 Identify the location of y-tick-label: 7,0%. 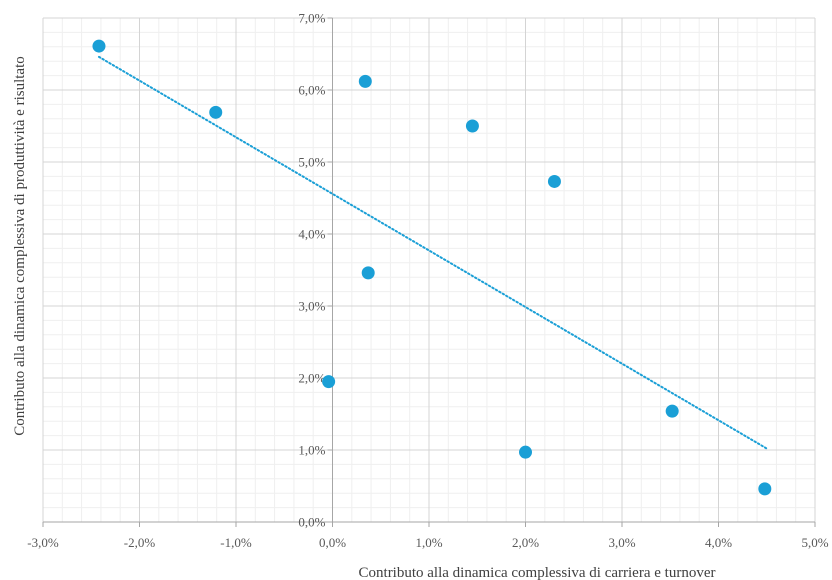
(311, 18).